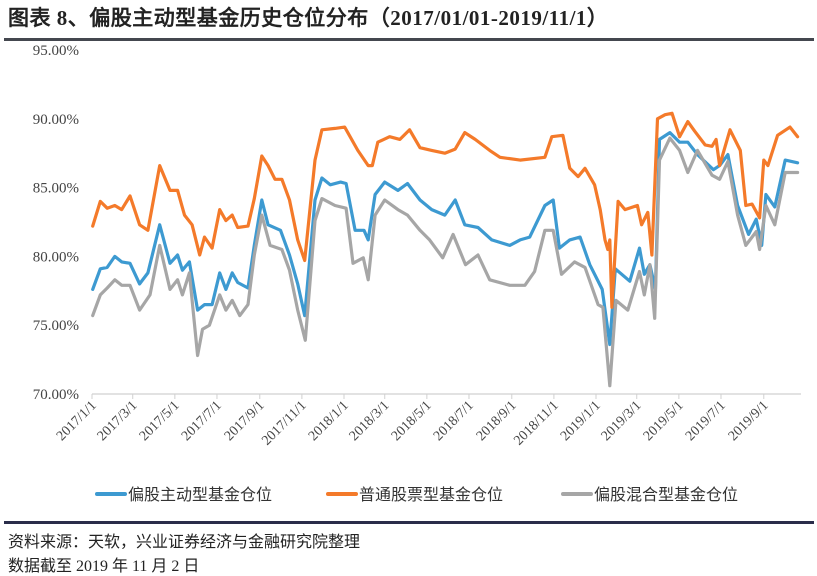 The width and height of the screenshot is (817, 576). Describe the element at coordinates (104, 566) in the screenshot. I see `data-cutoff-note: 数据截至 2019 年 11 月 2 日` at that location.